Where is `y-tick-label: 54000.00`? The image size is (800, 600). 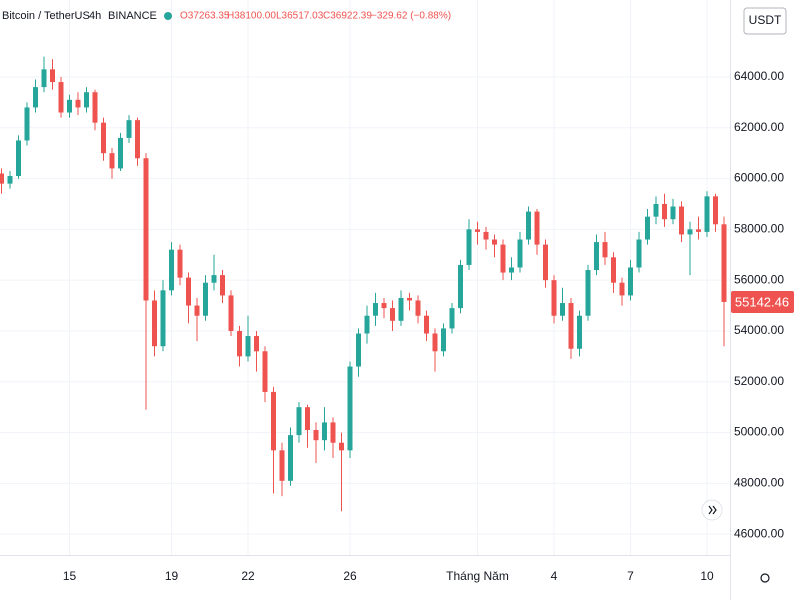
y-tick-label: 54000.00 is located at coordinates (759, 330).